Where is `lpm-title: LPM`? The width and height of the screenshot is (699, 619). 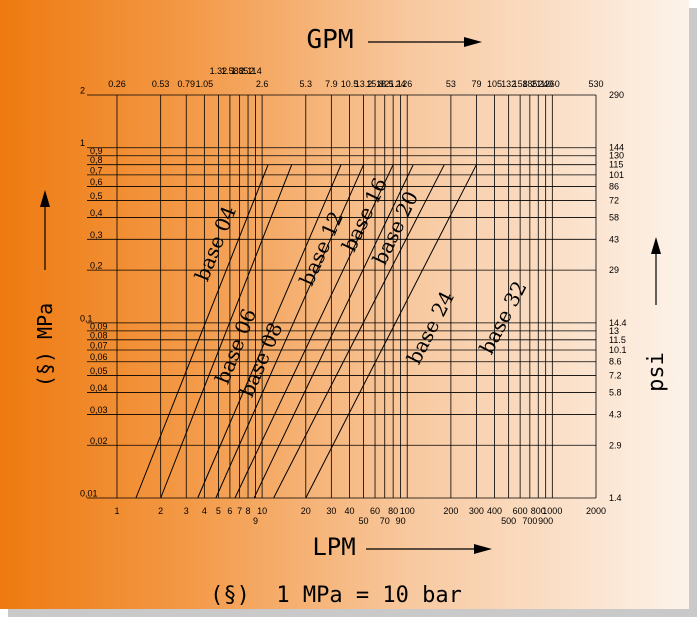
lpm-title: LPM is located at coordinates (333, 547).